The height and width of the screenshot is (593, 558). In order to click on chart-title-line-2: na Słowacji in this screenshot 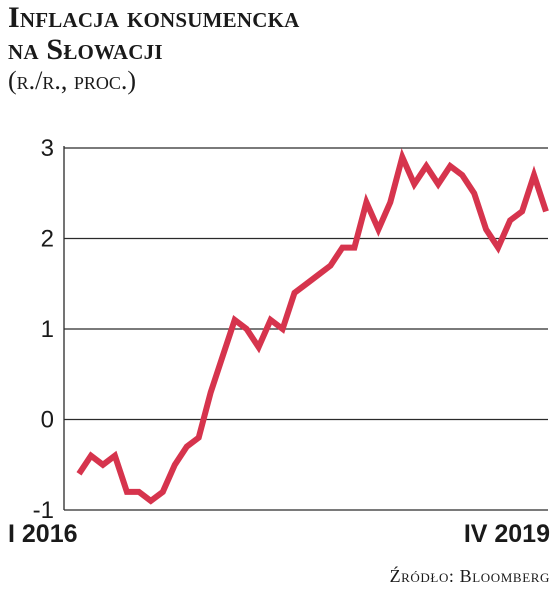, I will do `click(85, 49)`.